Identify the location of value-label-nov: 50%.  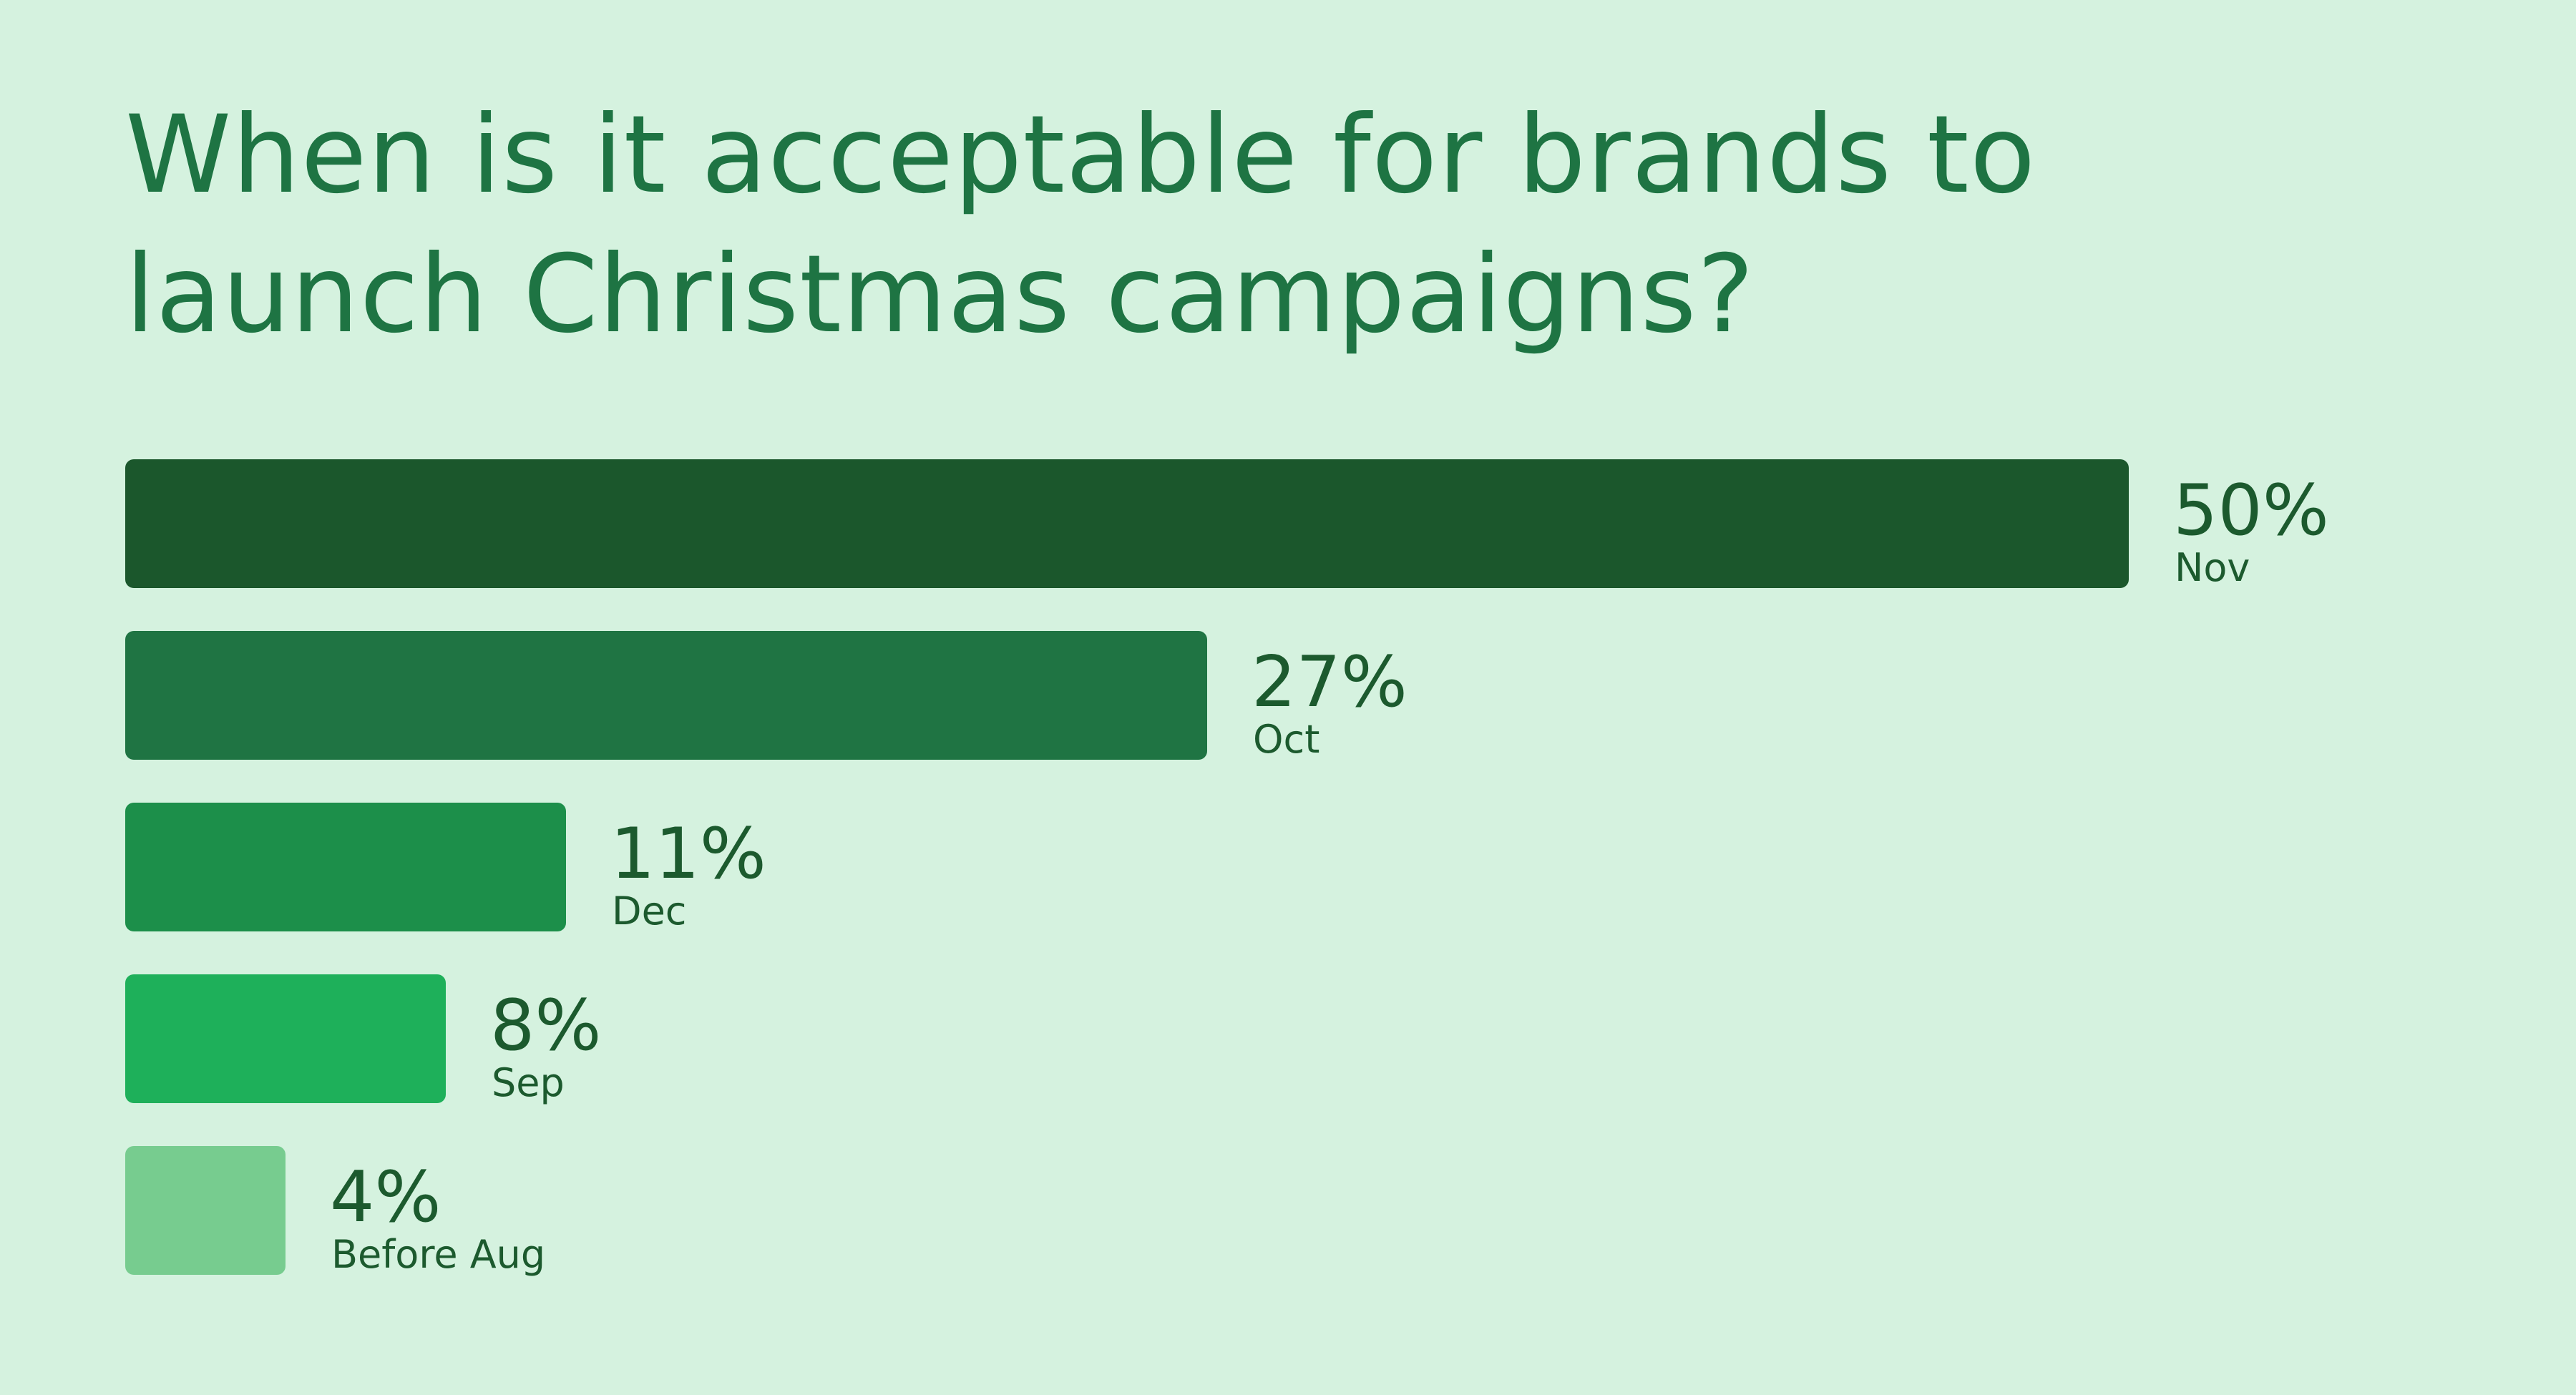
(2251, 511).